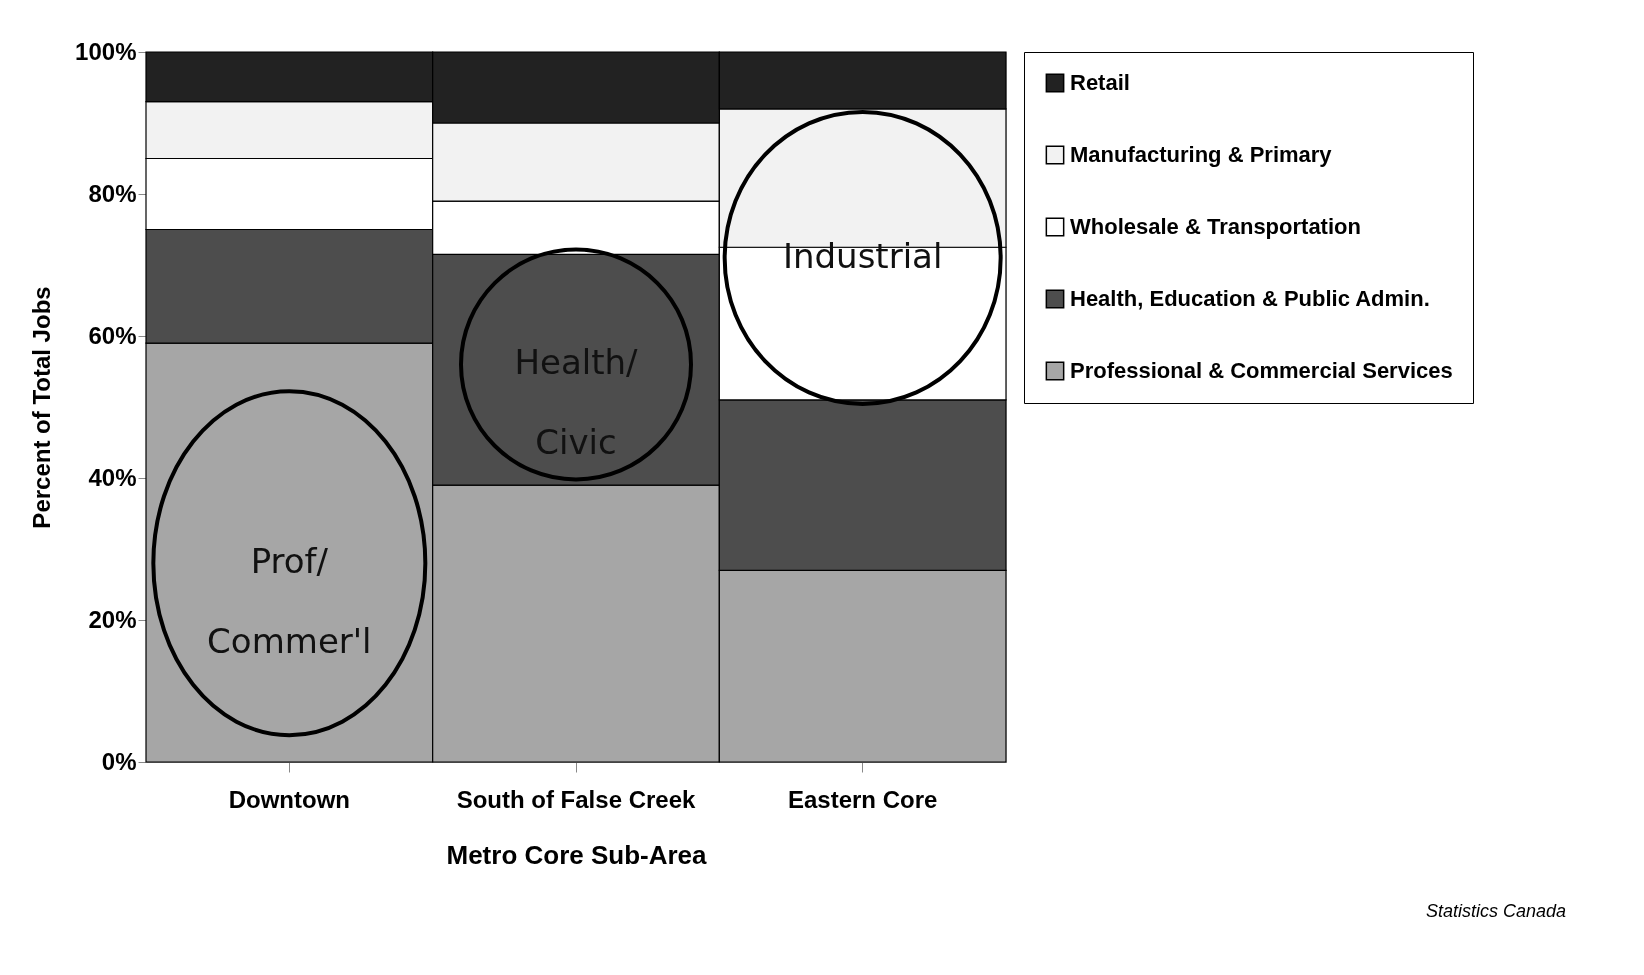 The width and height of the screenshot is (1644, 975). I want to click on legend-label: Wholesale & Transportation, so click(1215, 226).